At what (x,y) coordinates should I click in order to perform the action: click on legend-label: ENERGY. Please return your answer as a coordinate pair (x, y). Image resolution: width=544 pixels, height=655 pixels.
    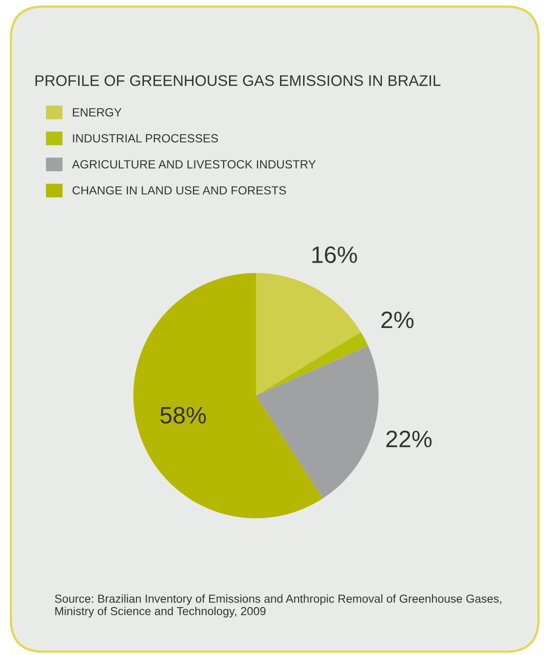
    Looking at the image, I should click on (97, 112).